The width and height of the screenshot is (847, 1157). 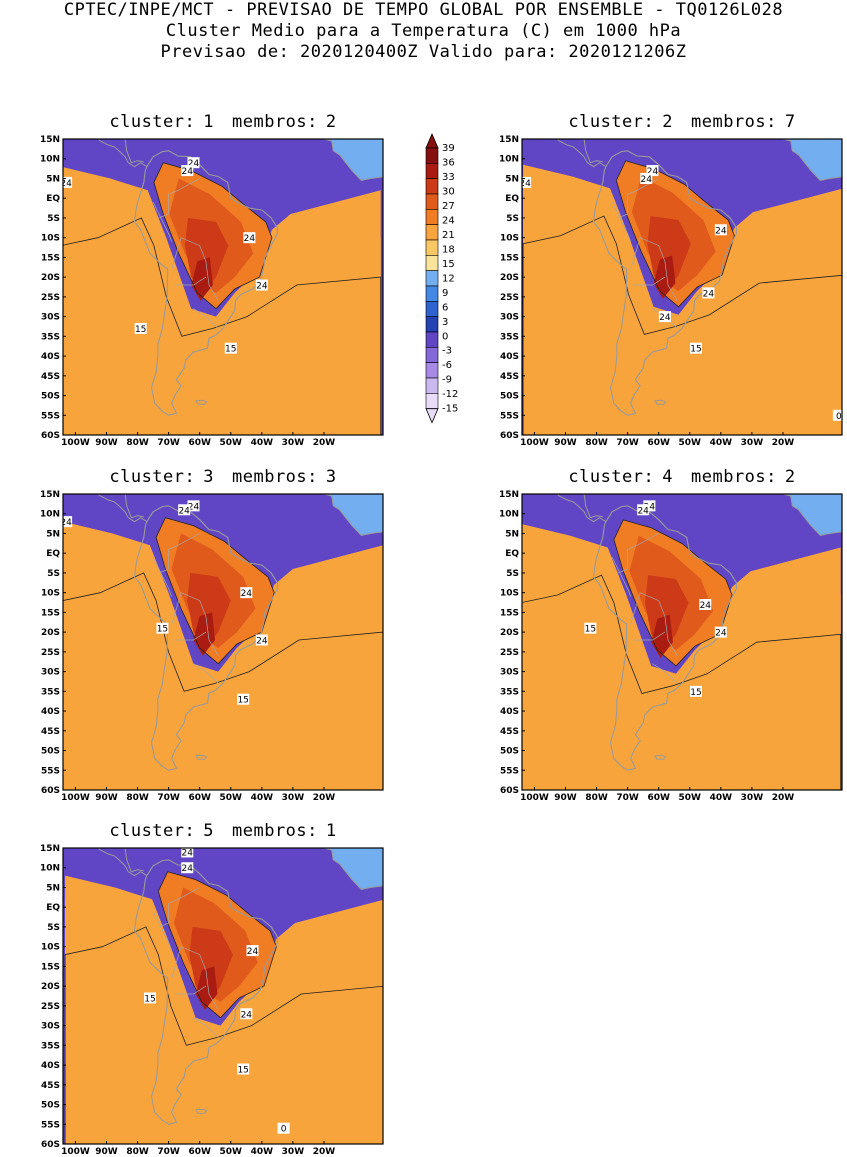 I want to click on falklands-coastline, so click(x=660, y=757).